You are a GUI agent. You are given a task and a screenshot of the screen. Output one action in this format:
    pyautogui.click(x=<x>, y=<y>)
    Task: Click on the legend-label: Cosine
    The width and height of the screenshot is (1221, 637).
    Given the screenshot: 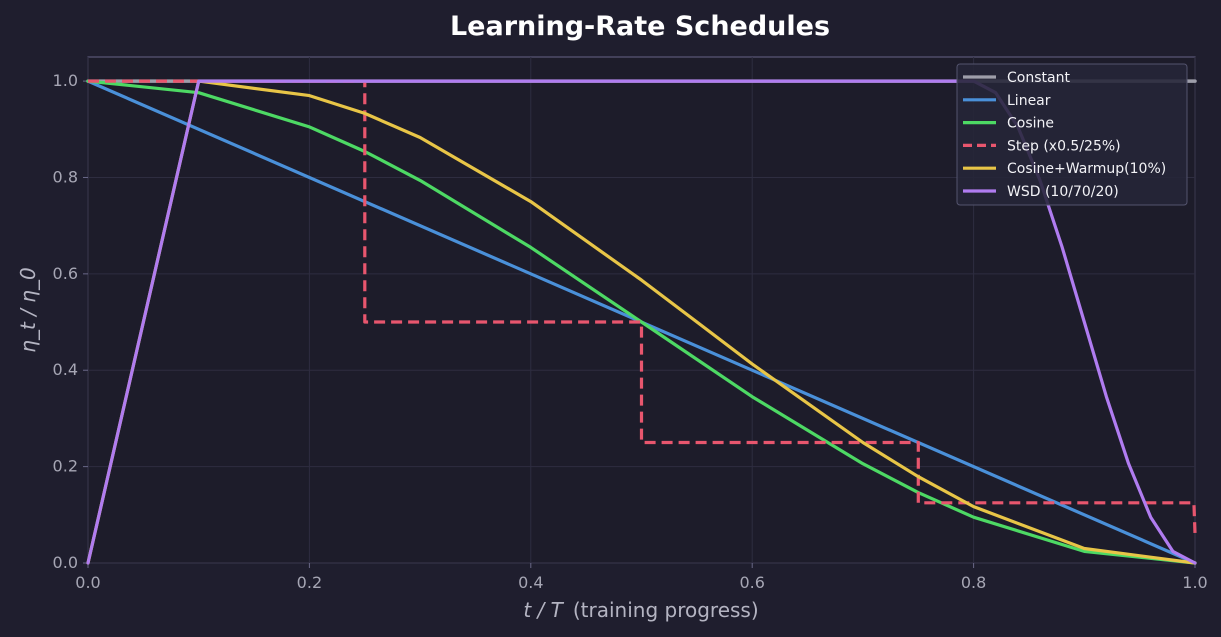 What is the action you would take?
    pyautogui.click(x=1030, y=124)
    